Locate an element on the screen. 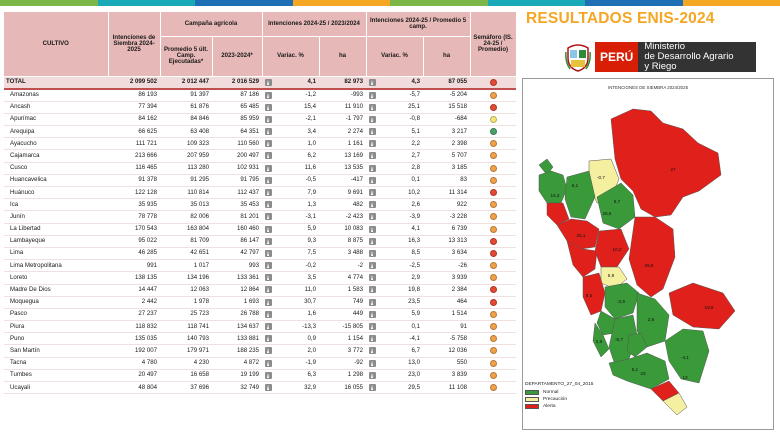 The width and height of the screenshot is (780, 439). col-semaforo-label: Semáforo (IS. 24-25 / Promedio) is located at coordinates (493, 43).